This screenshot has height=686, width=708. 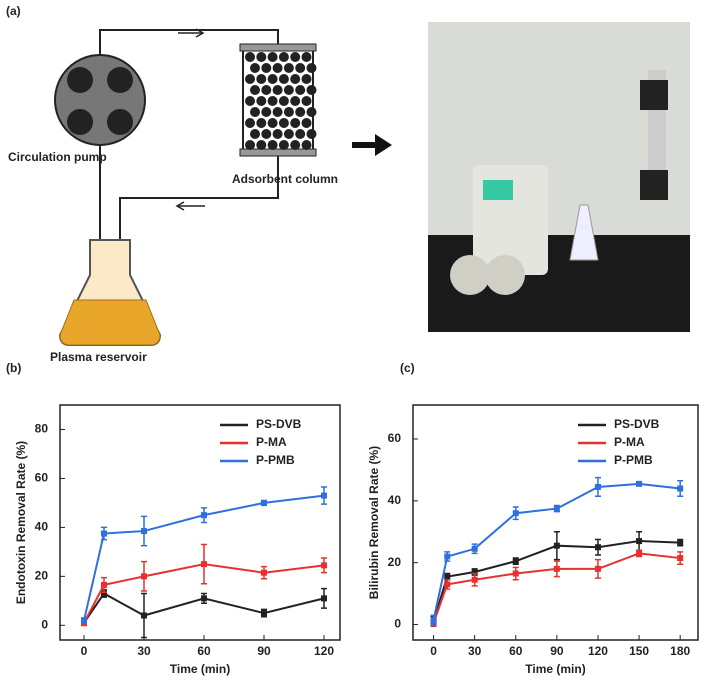 What do you see at coordinates (372, 145) in the screenshot?
I see `arrow` at bounding box center [372, 145].